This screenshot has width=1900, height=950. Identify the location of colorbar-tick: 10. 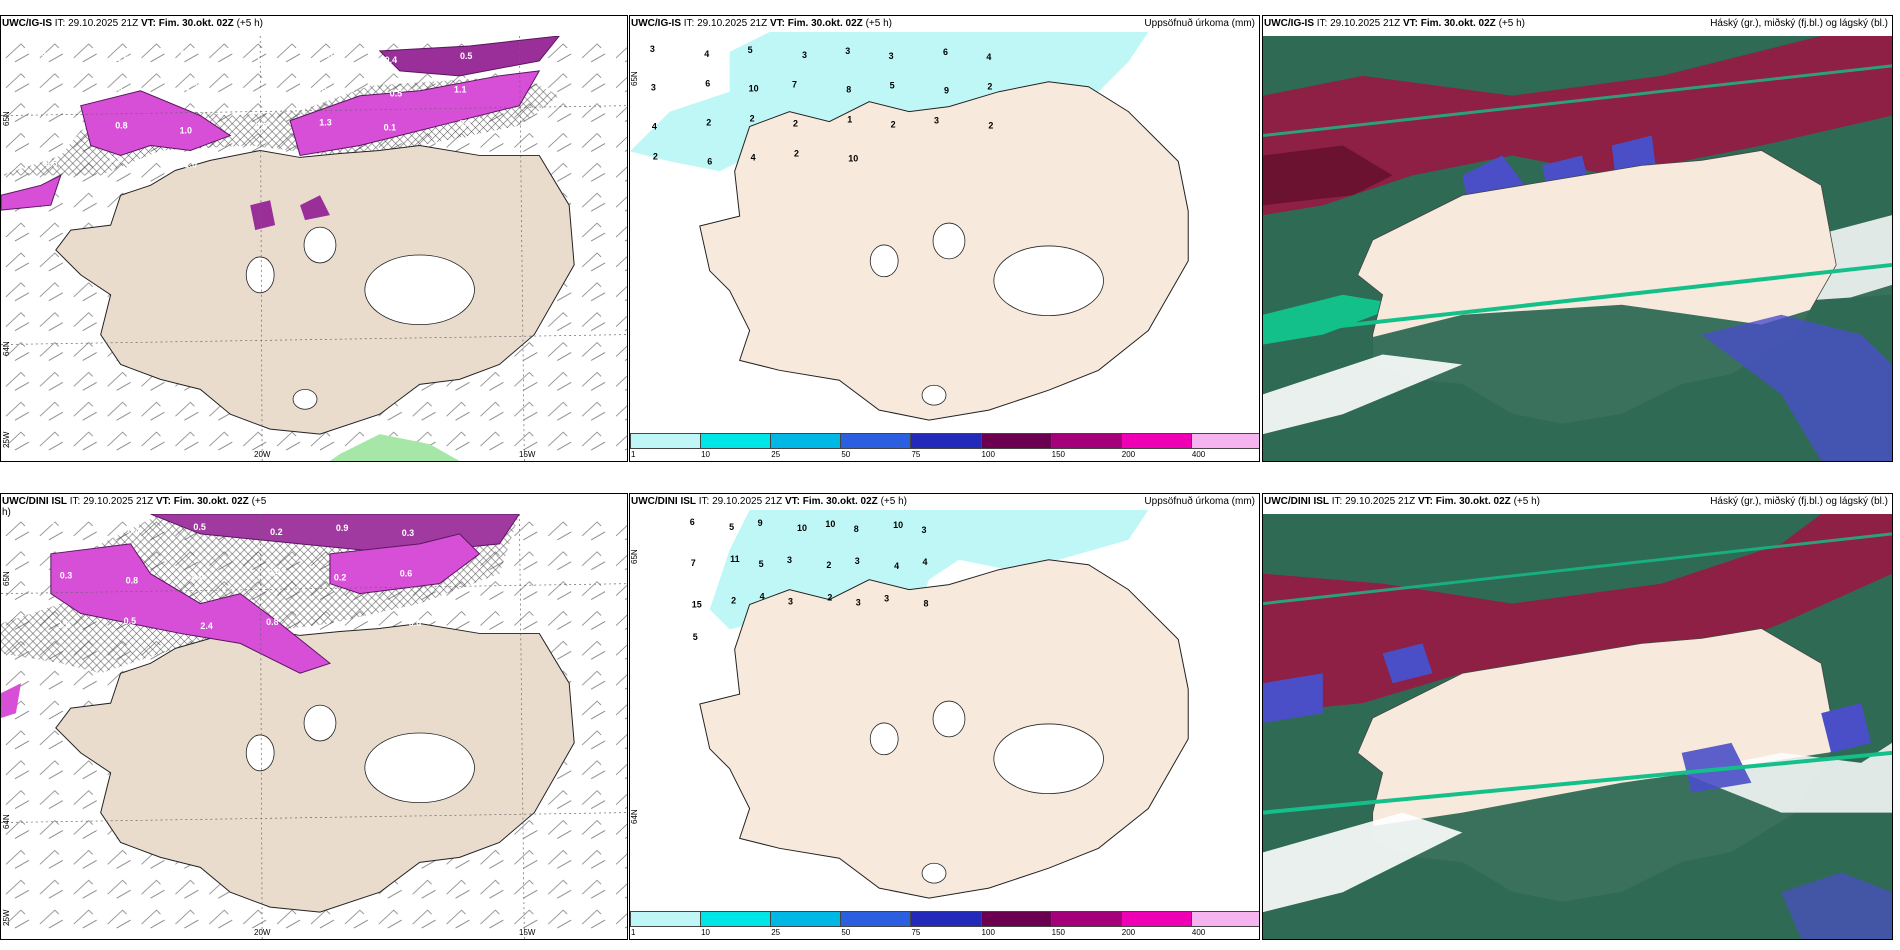
(706, 932).